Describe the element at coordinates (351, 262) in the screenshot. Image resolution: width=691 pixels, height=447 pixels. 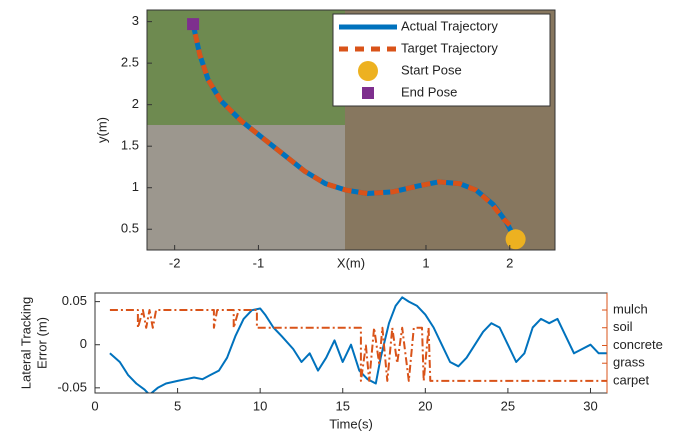
I see `x-axis-label: X(m)` at that location.